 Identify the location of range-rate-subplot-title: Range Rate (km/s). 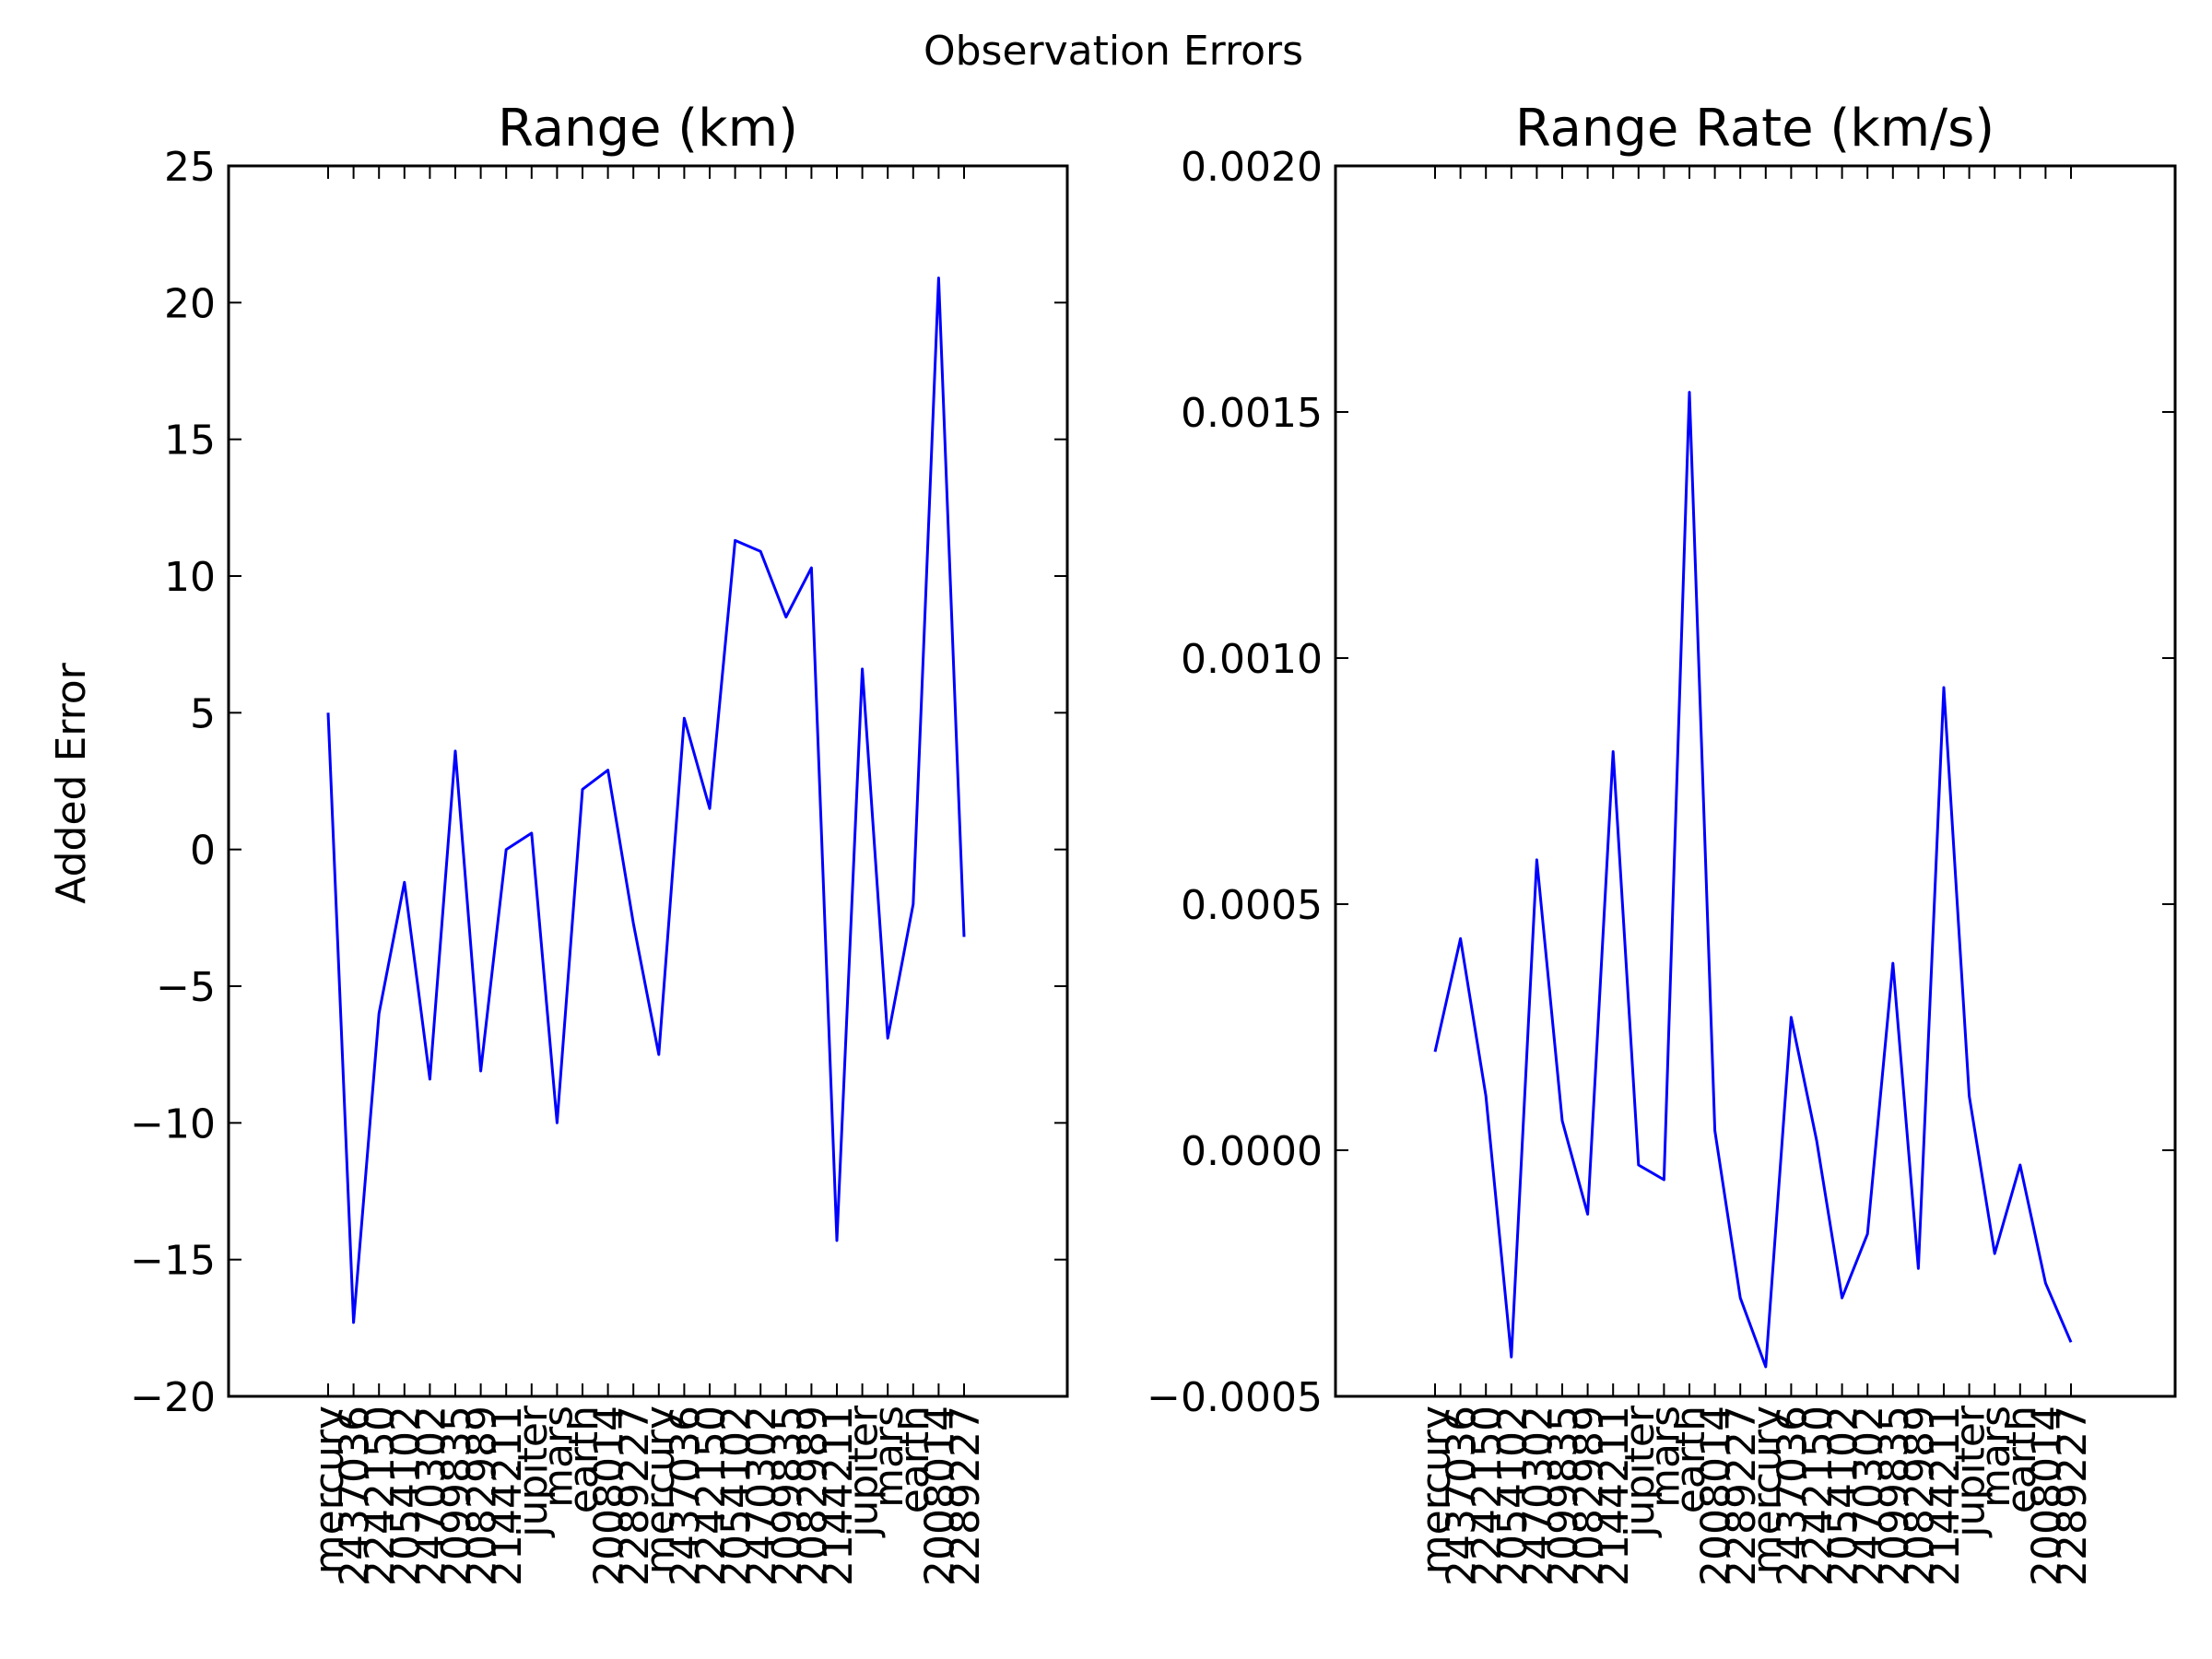
(1754, 129).